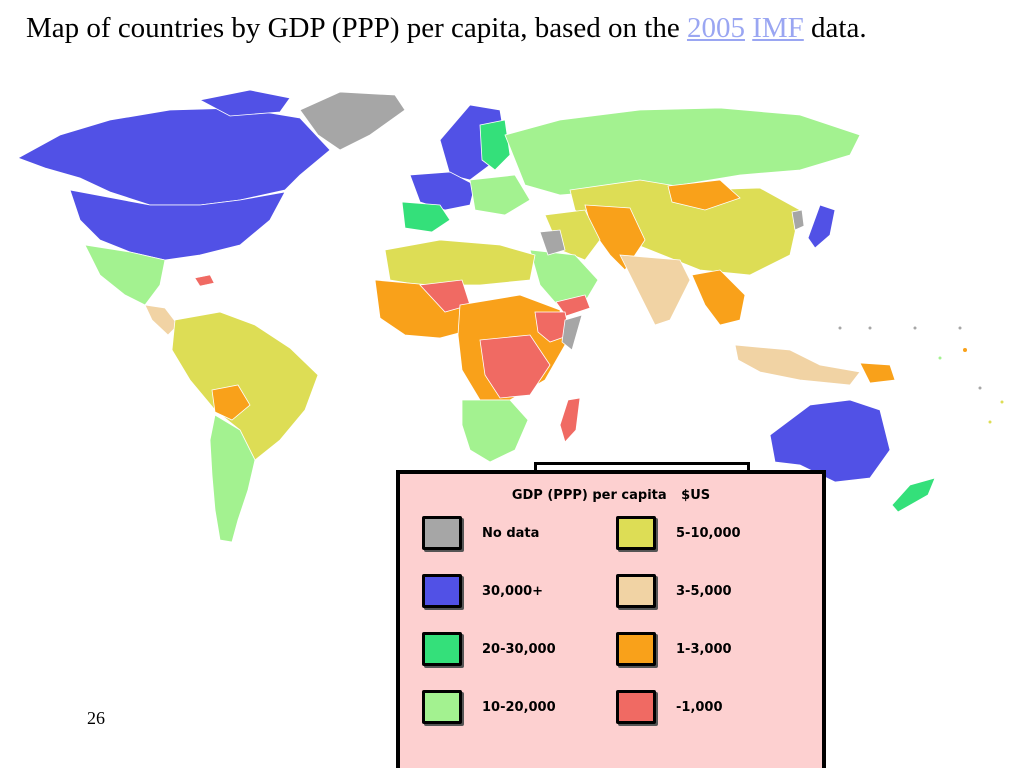  I want to click on region-yemen, so click(573, 305).